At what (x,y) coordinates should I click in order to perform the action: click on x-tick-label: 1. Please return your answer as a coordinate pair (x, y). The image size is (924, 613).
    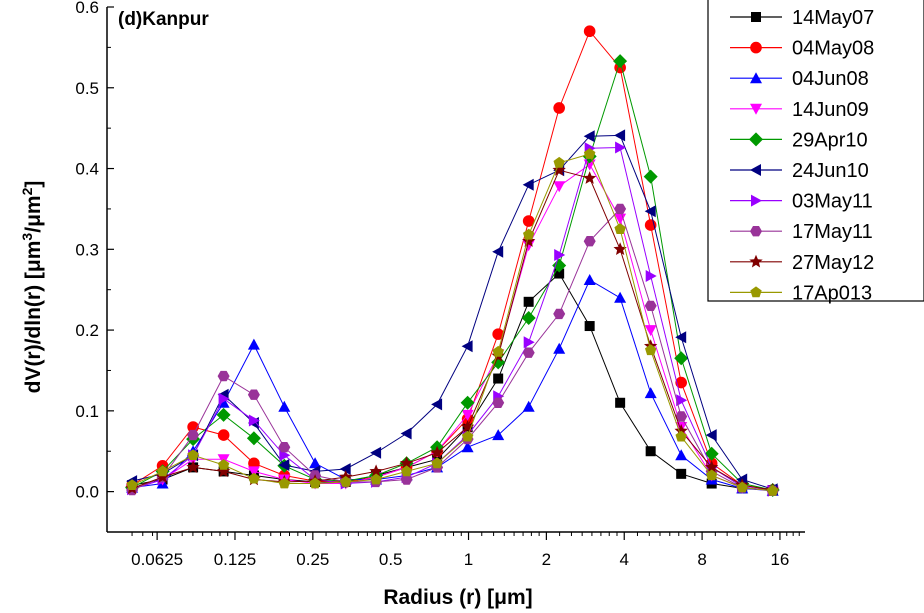
    Looking at the image, I should click on (468, 559).